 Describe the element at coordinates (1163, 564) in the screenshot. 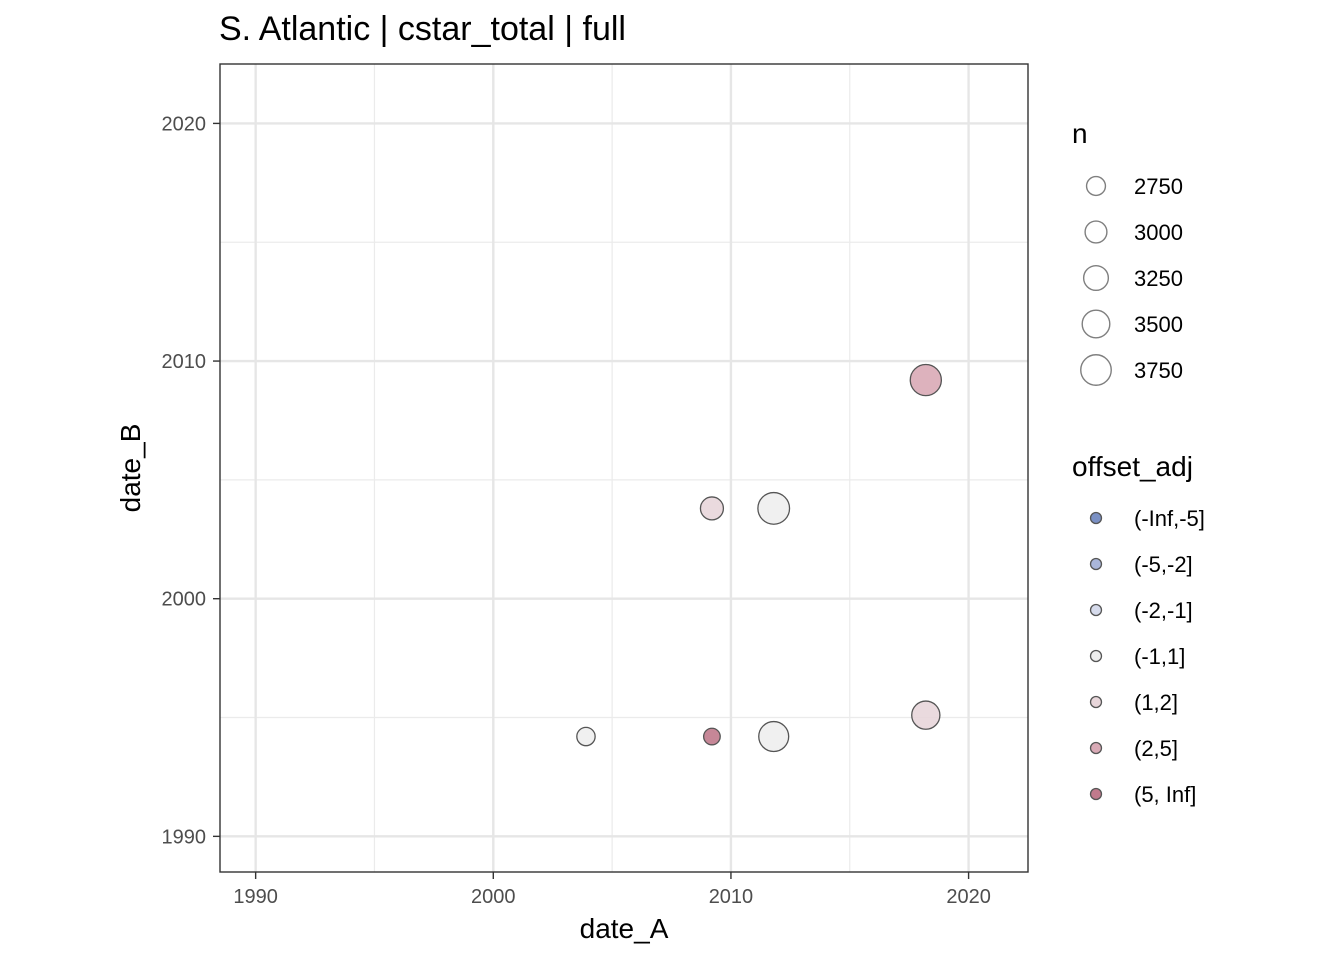

I see `color-legend-label: (-5,-2]` at that location.